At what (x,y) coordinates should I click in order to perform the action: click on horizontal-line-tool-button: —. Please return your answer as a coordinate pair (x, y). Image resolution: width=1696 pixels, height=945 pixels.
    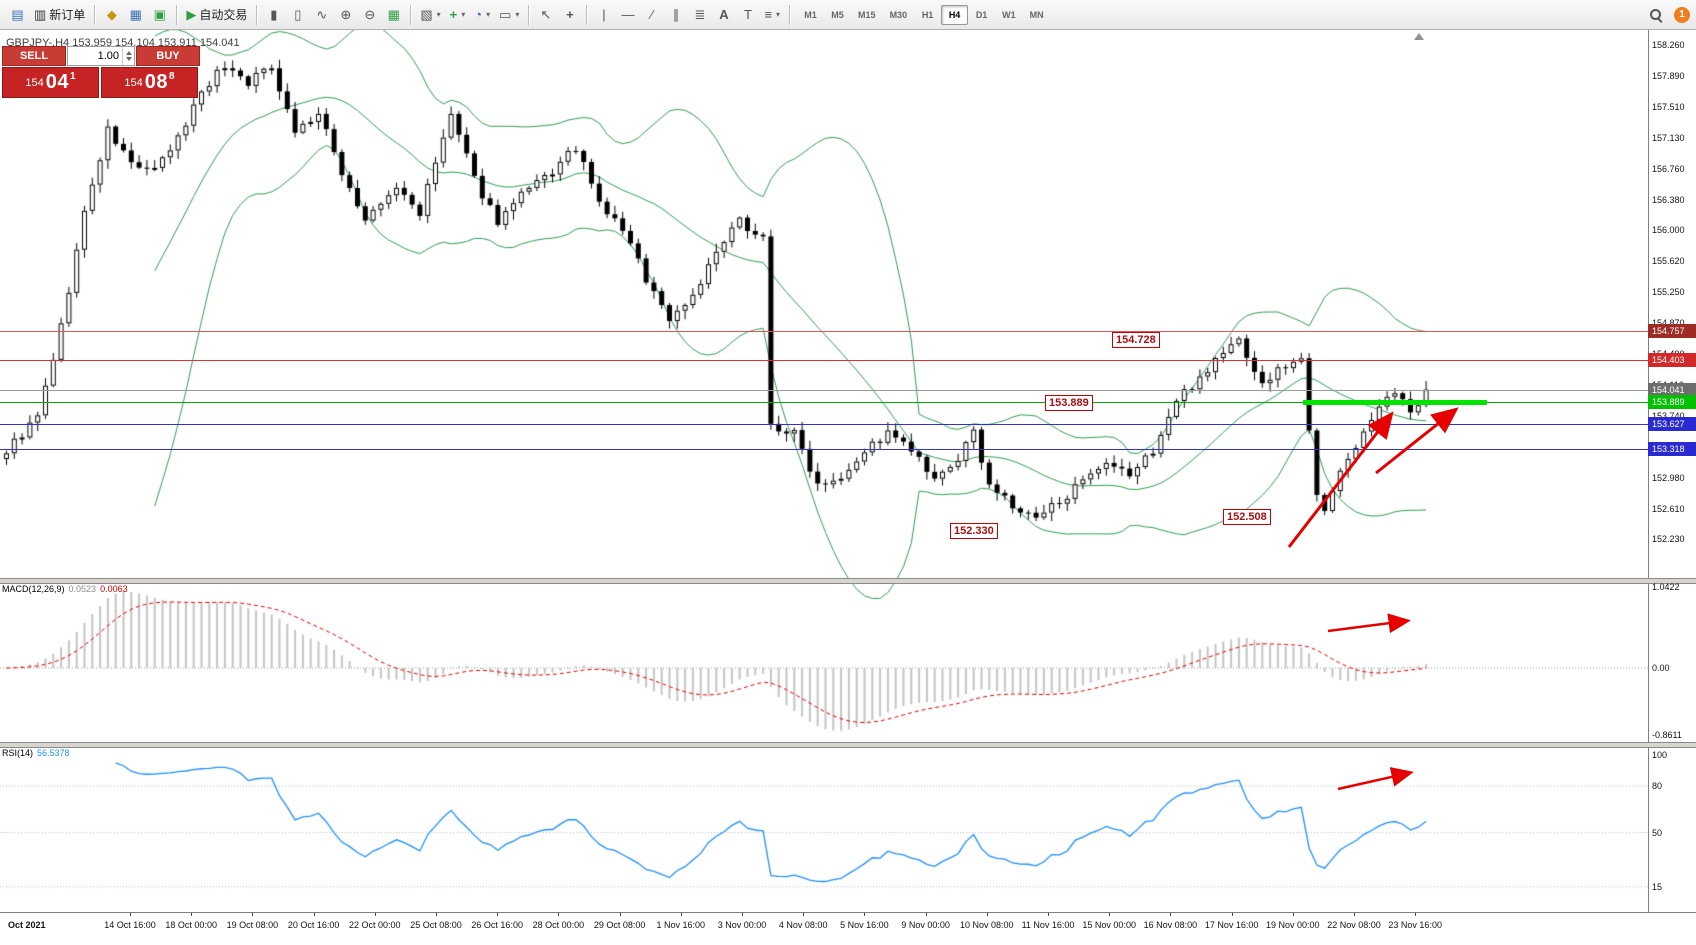
    Looking at the image, I should click on (627, 14).